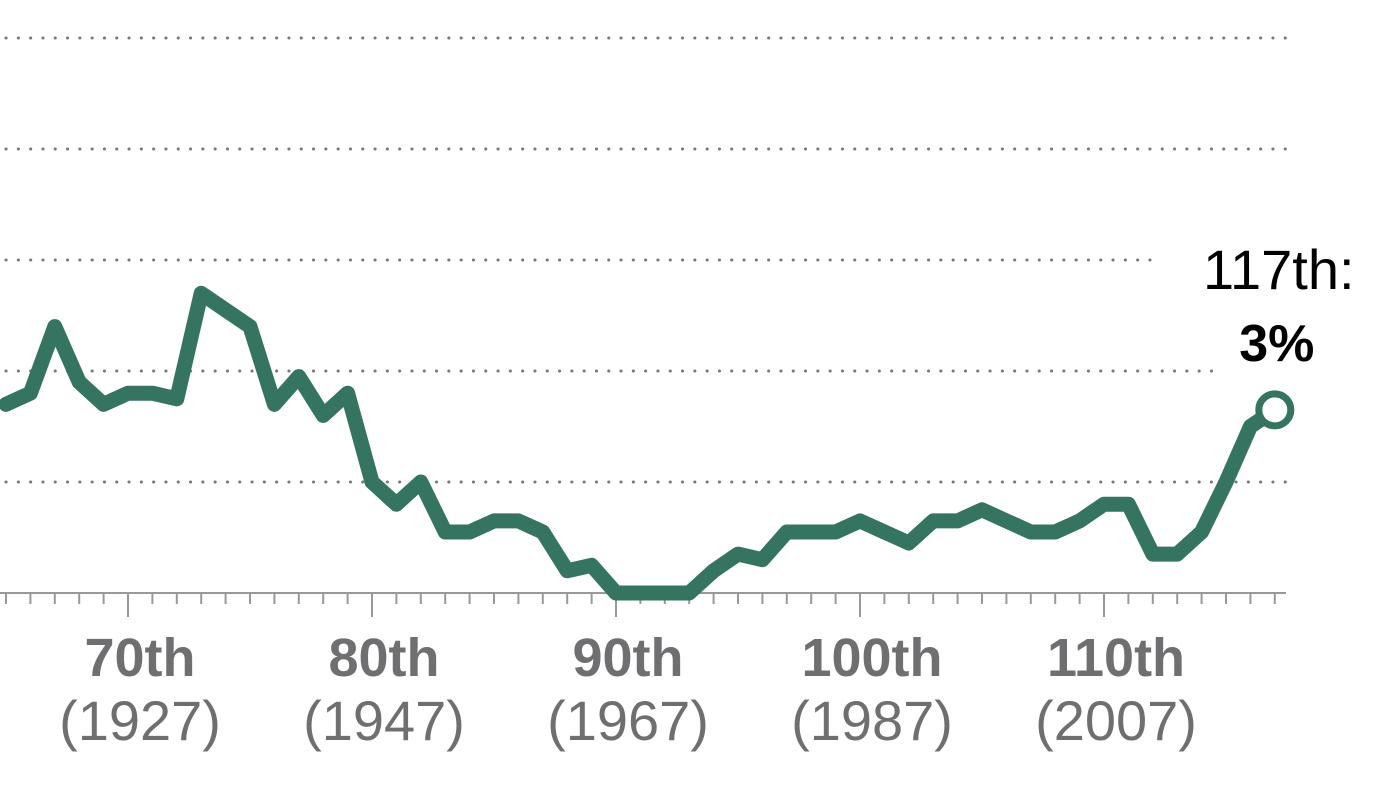  Describe the element at coordinates (1279, 305) in the screenshot. I see `end-annotation: 117th: 3%` at that location.